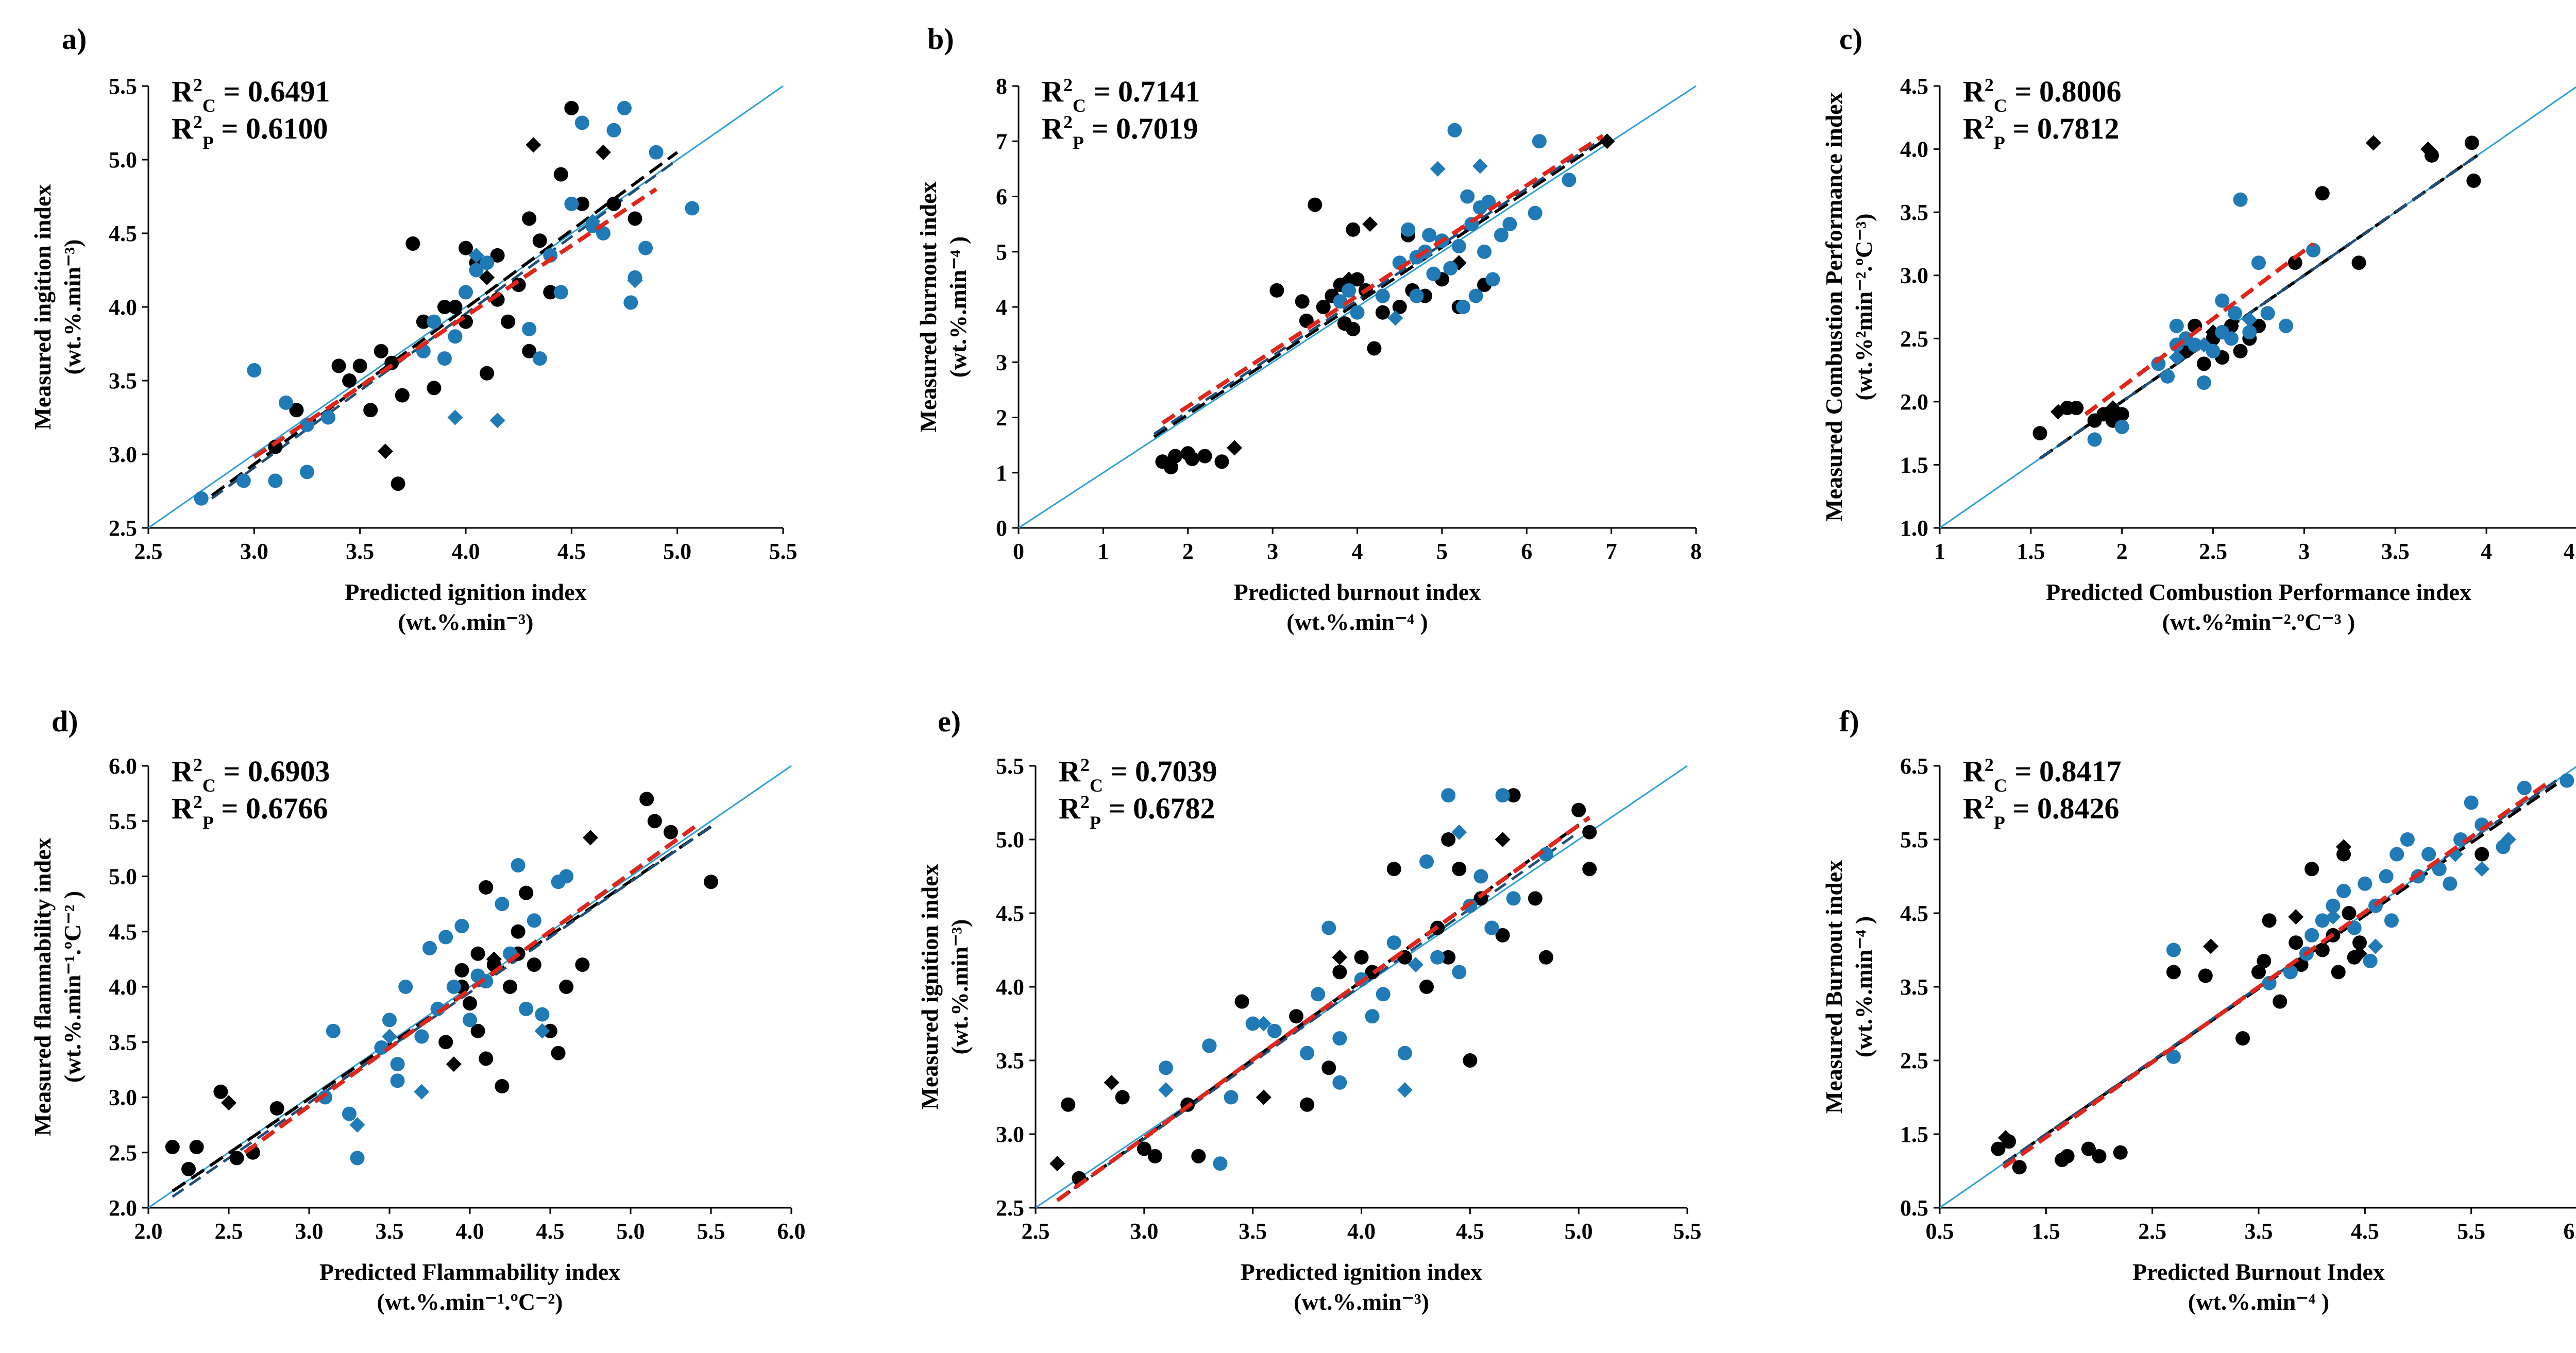  Describe the element at coordinates (251, 775) in the screenshot. I see `r2-calibration: R2C = 0.6903` at that location.